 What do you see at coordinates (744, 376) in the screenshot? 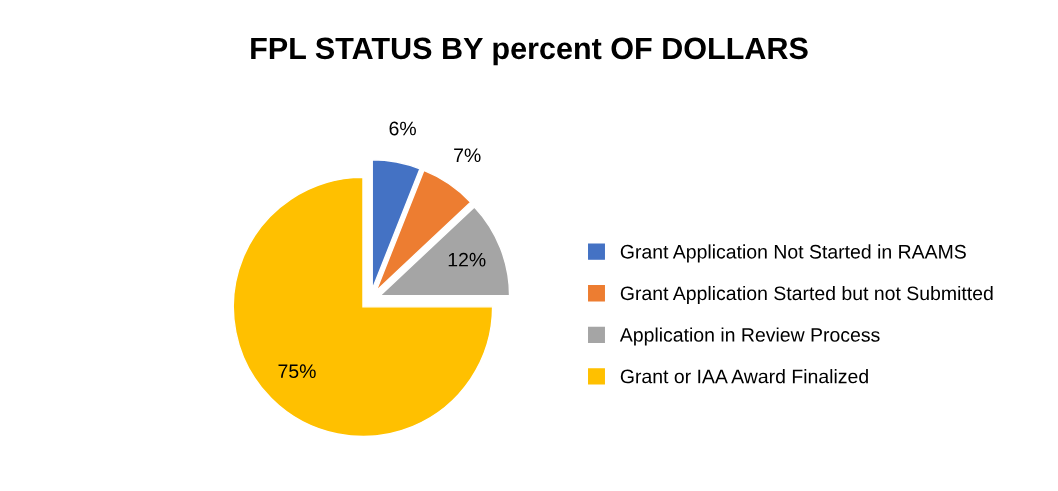
I see `legend-label: Grant or IAA Award Finalized` at bounding box center [744, 376].